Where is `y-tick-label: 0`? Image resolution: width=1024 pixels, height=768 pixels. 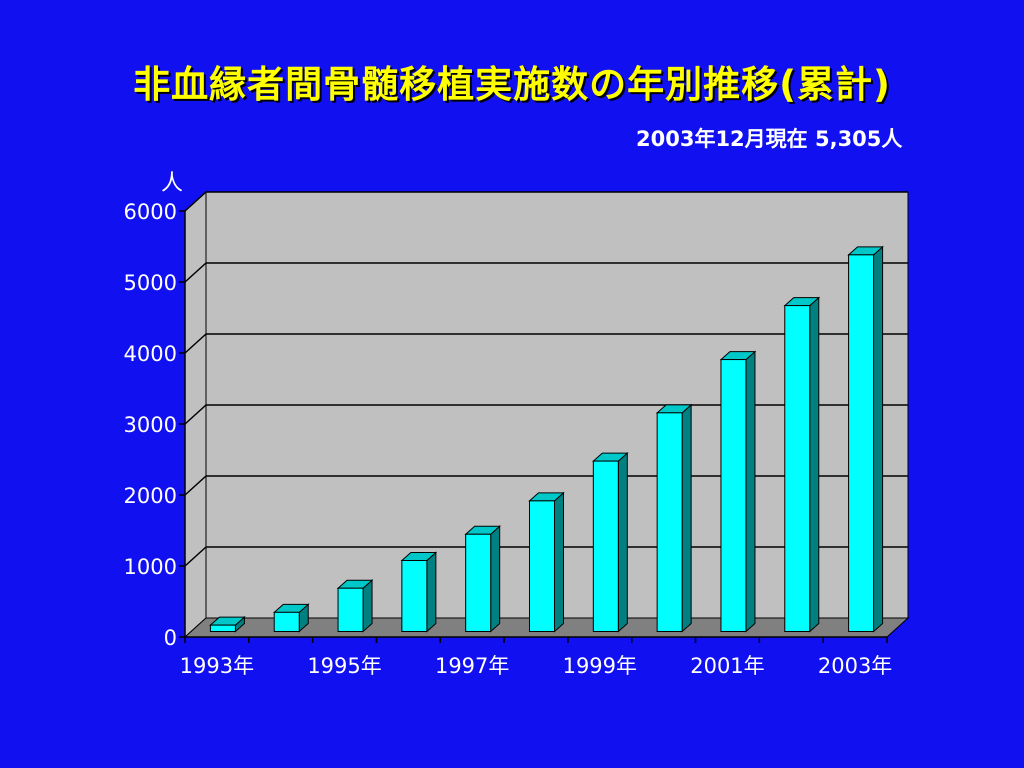 y-tick-label: 0 is located at coordinates (170, 638).